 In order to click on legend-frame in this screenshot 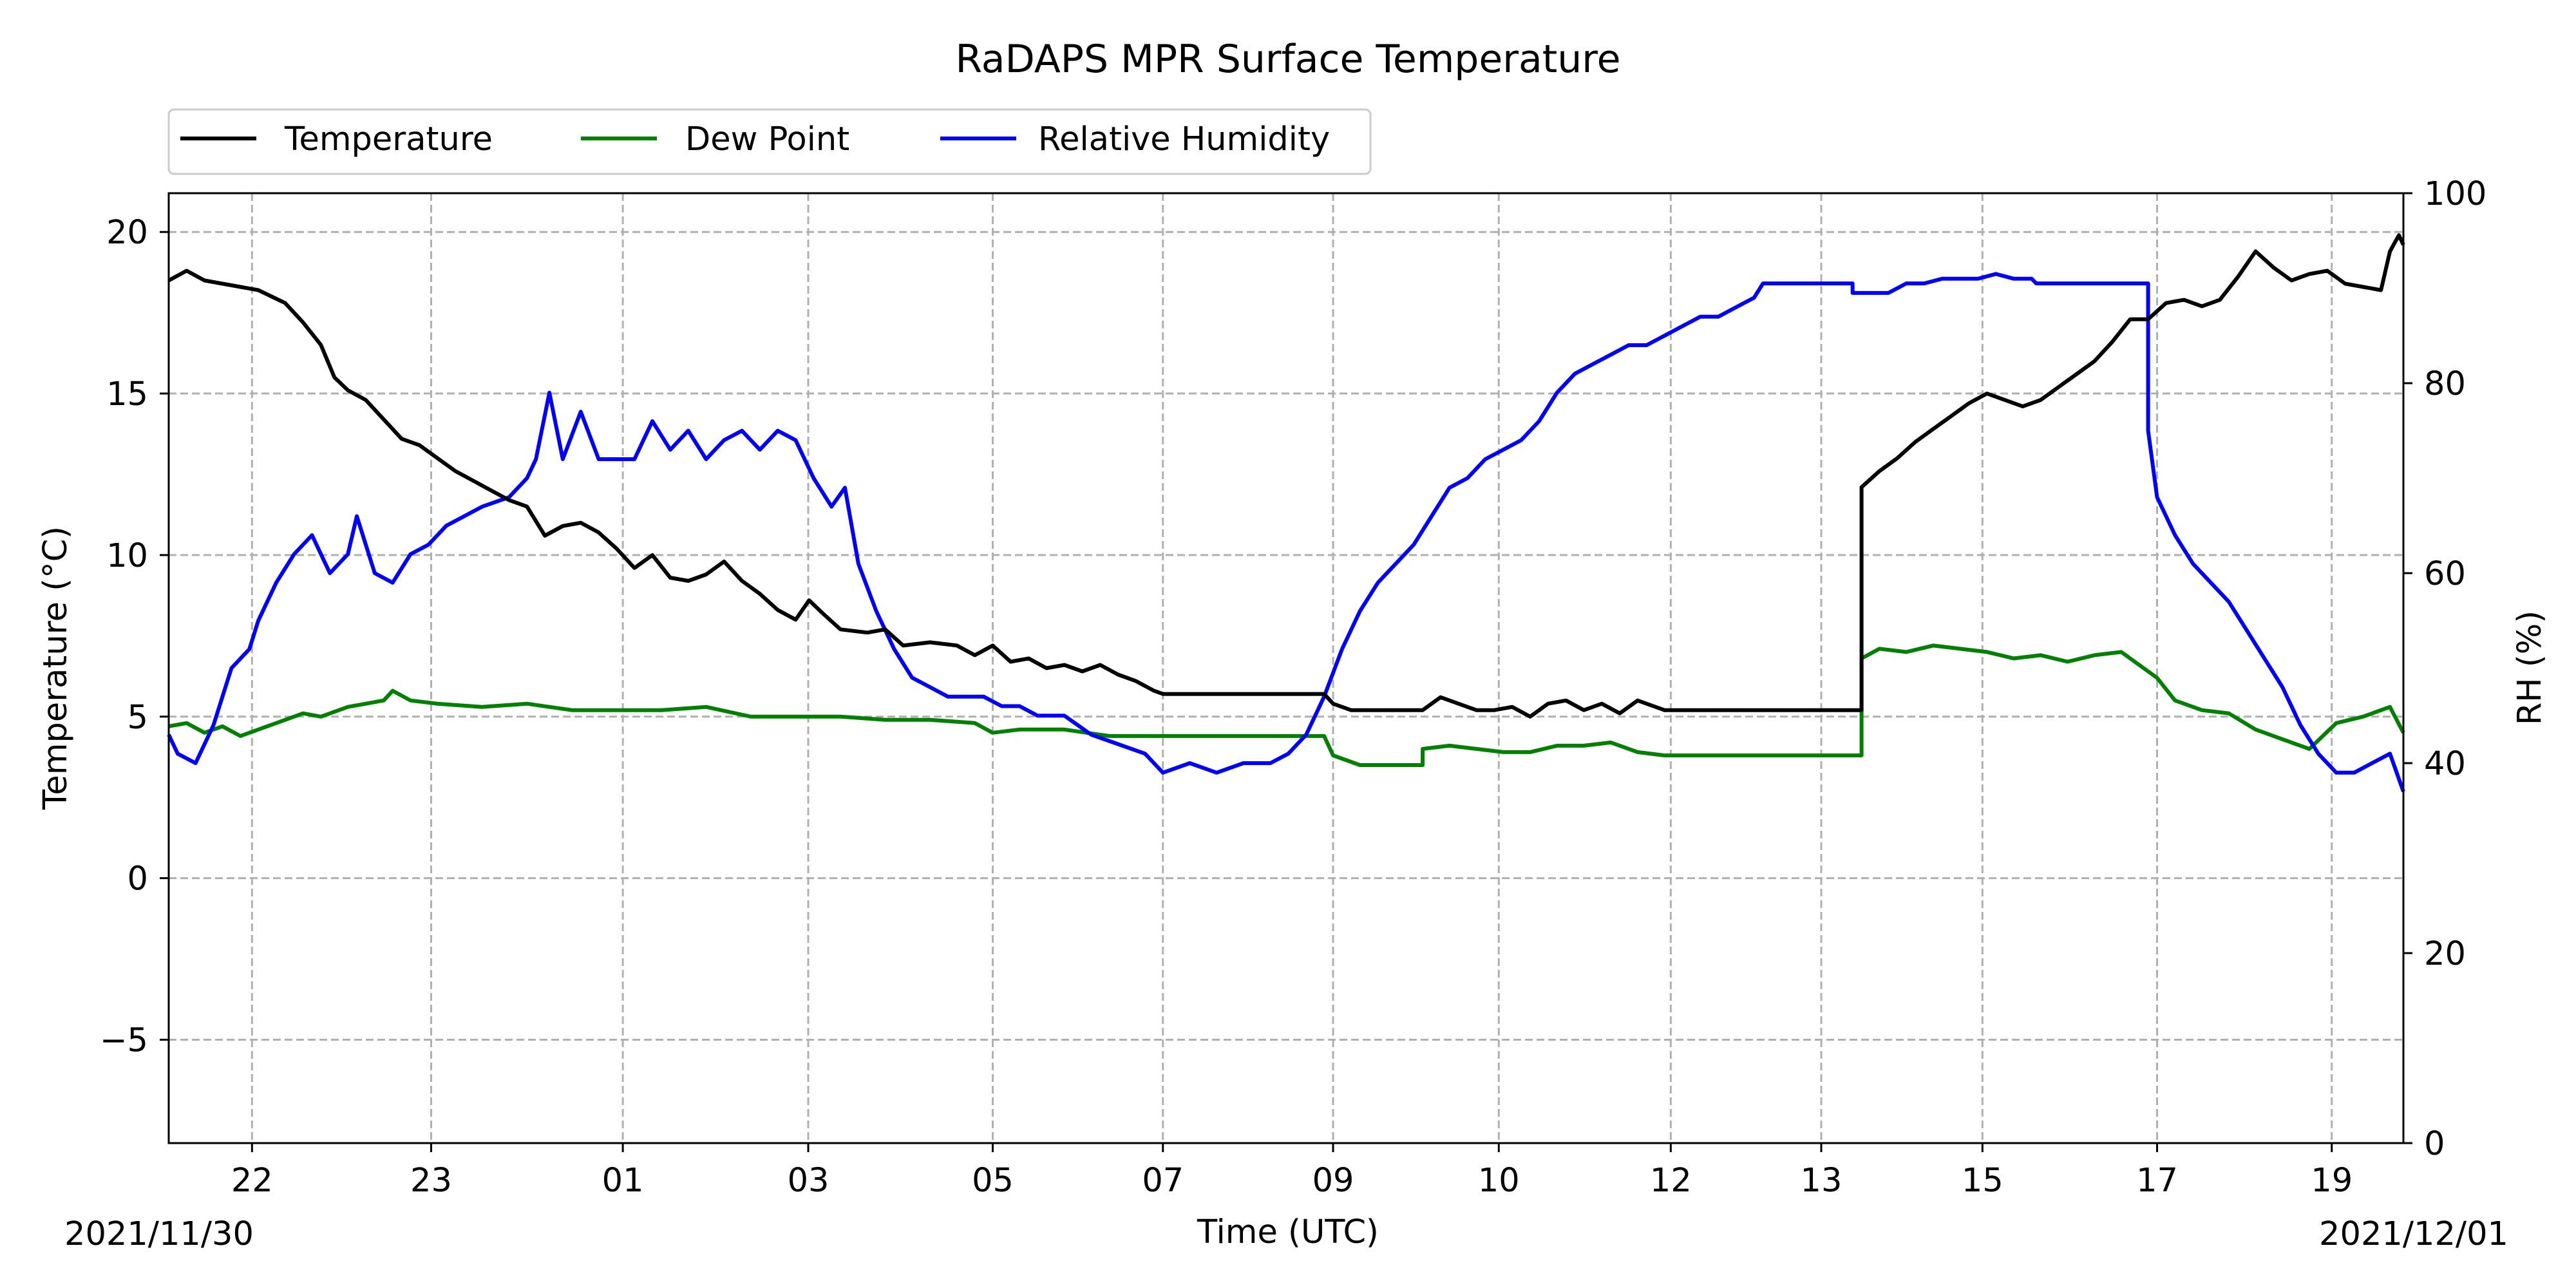, I will do `click(770, 141)`.